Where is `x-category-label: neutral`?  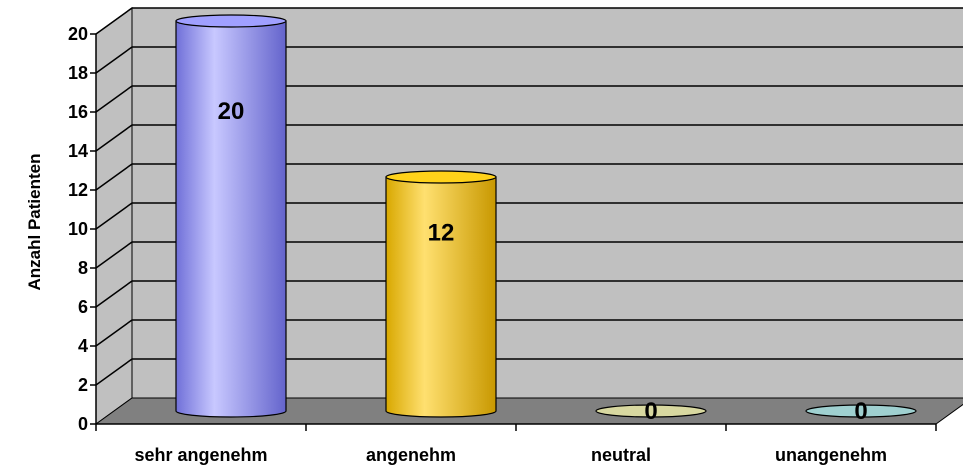
x-category-label: neutral is located at coordinates (621, 455).